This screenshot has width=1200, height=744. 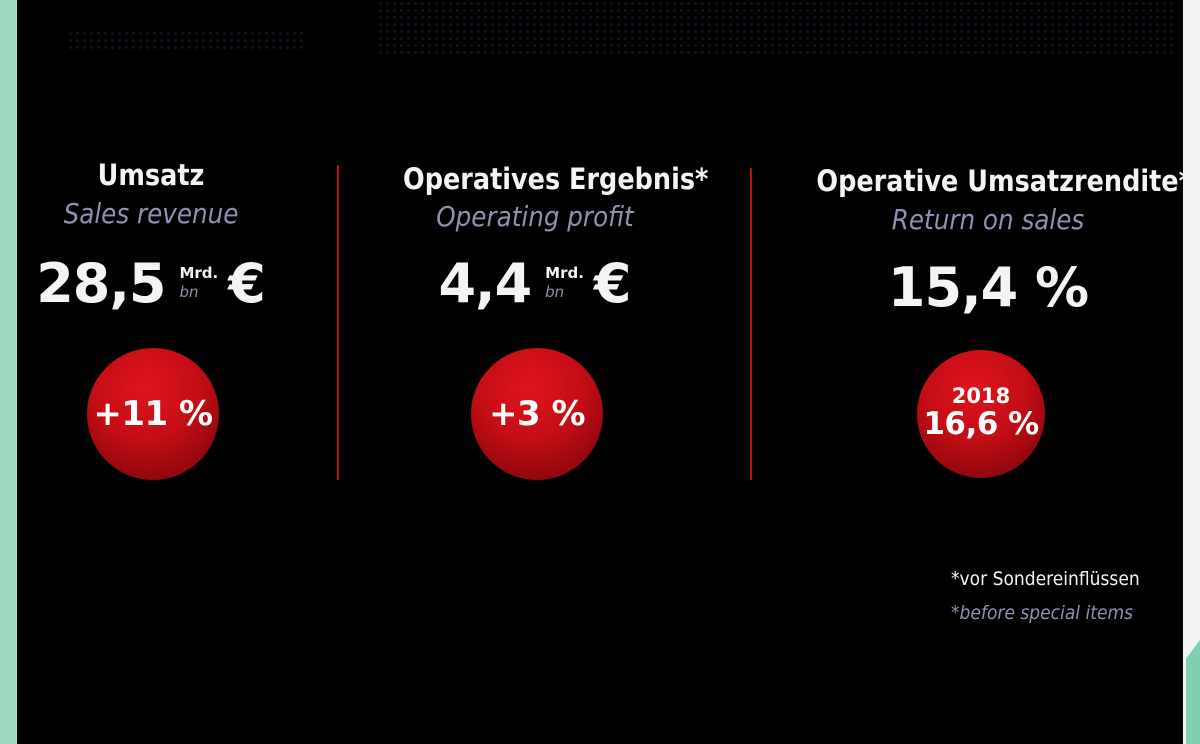 What do you see at coordinates (151, 213) in the screenshot?
I see `metric-subtitle: Sales revenue` at bounding box center [151, 213].